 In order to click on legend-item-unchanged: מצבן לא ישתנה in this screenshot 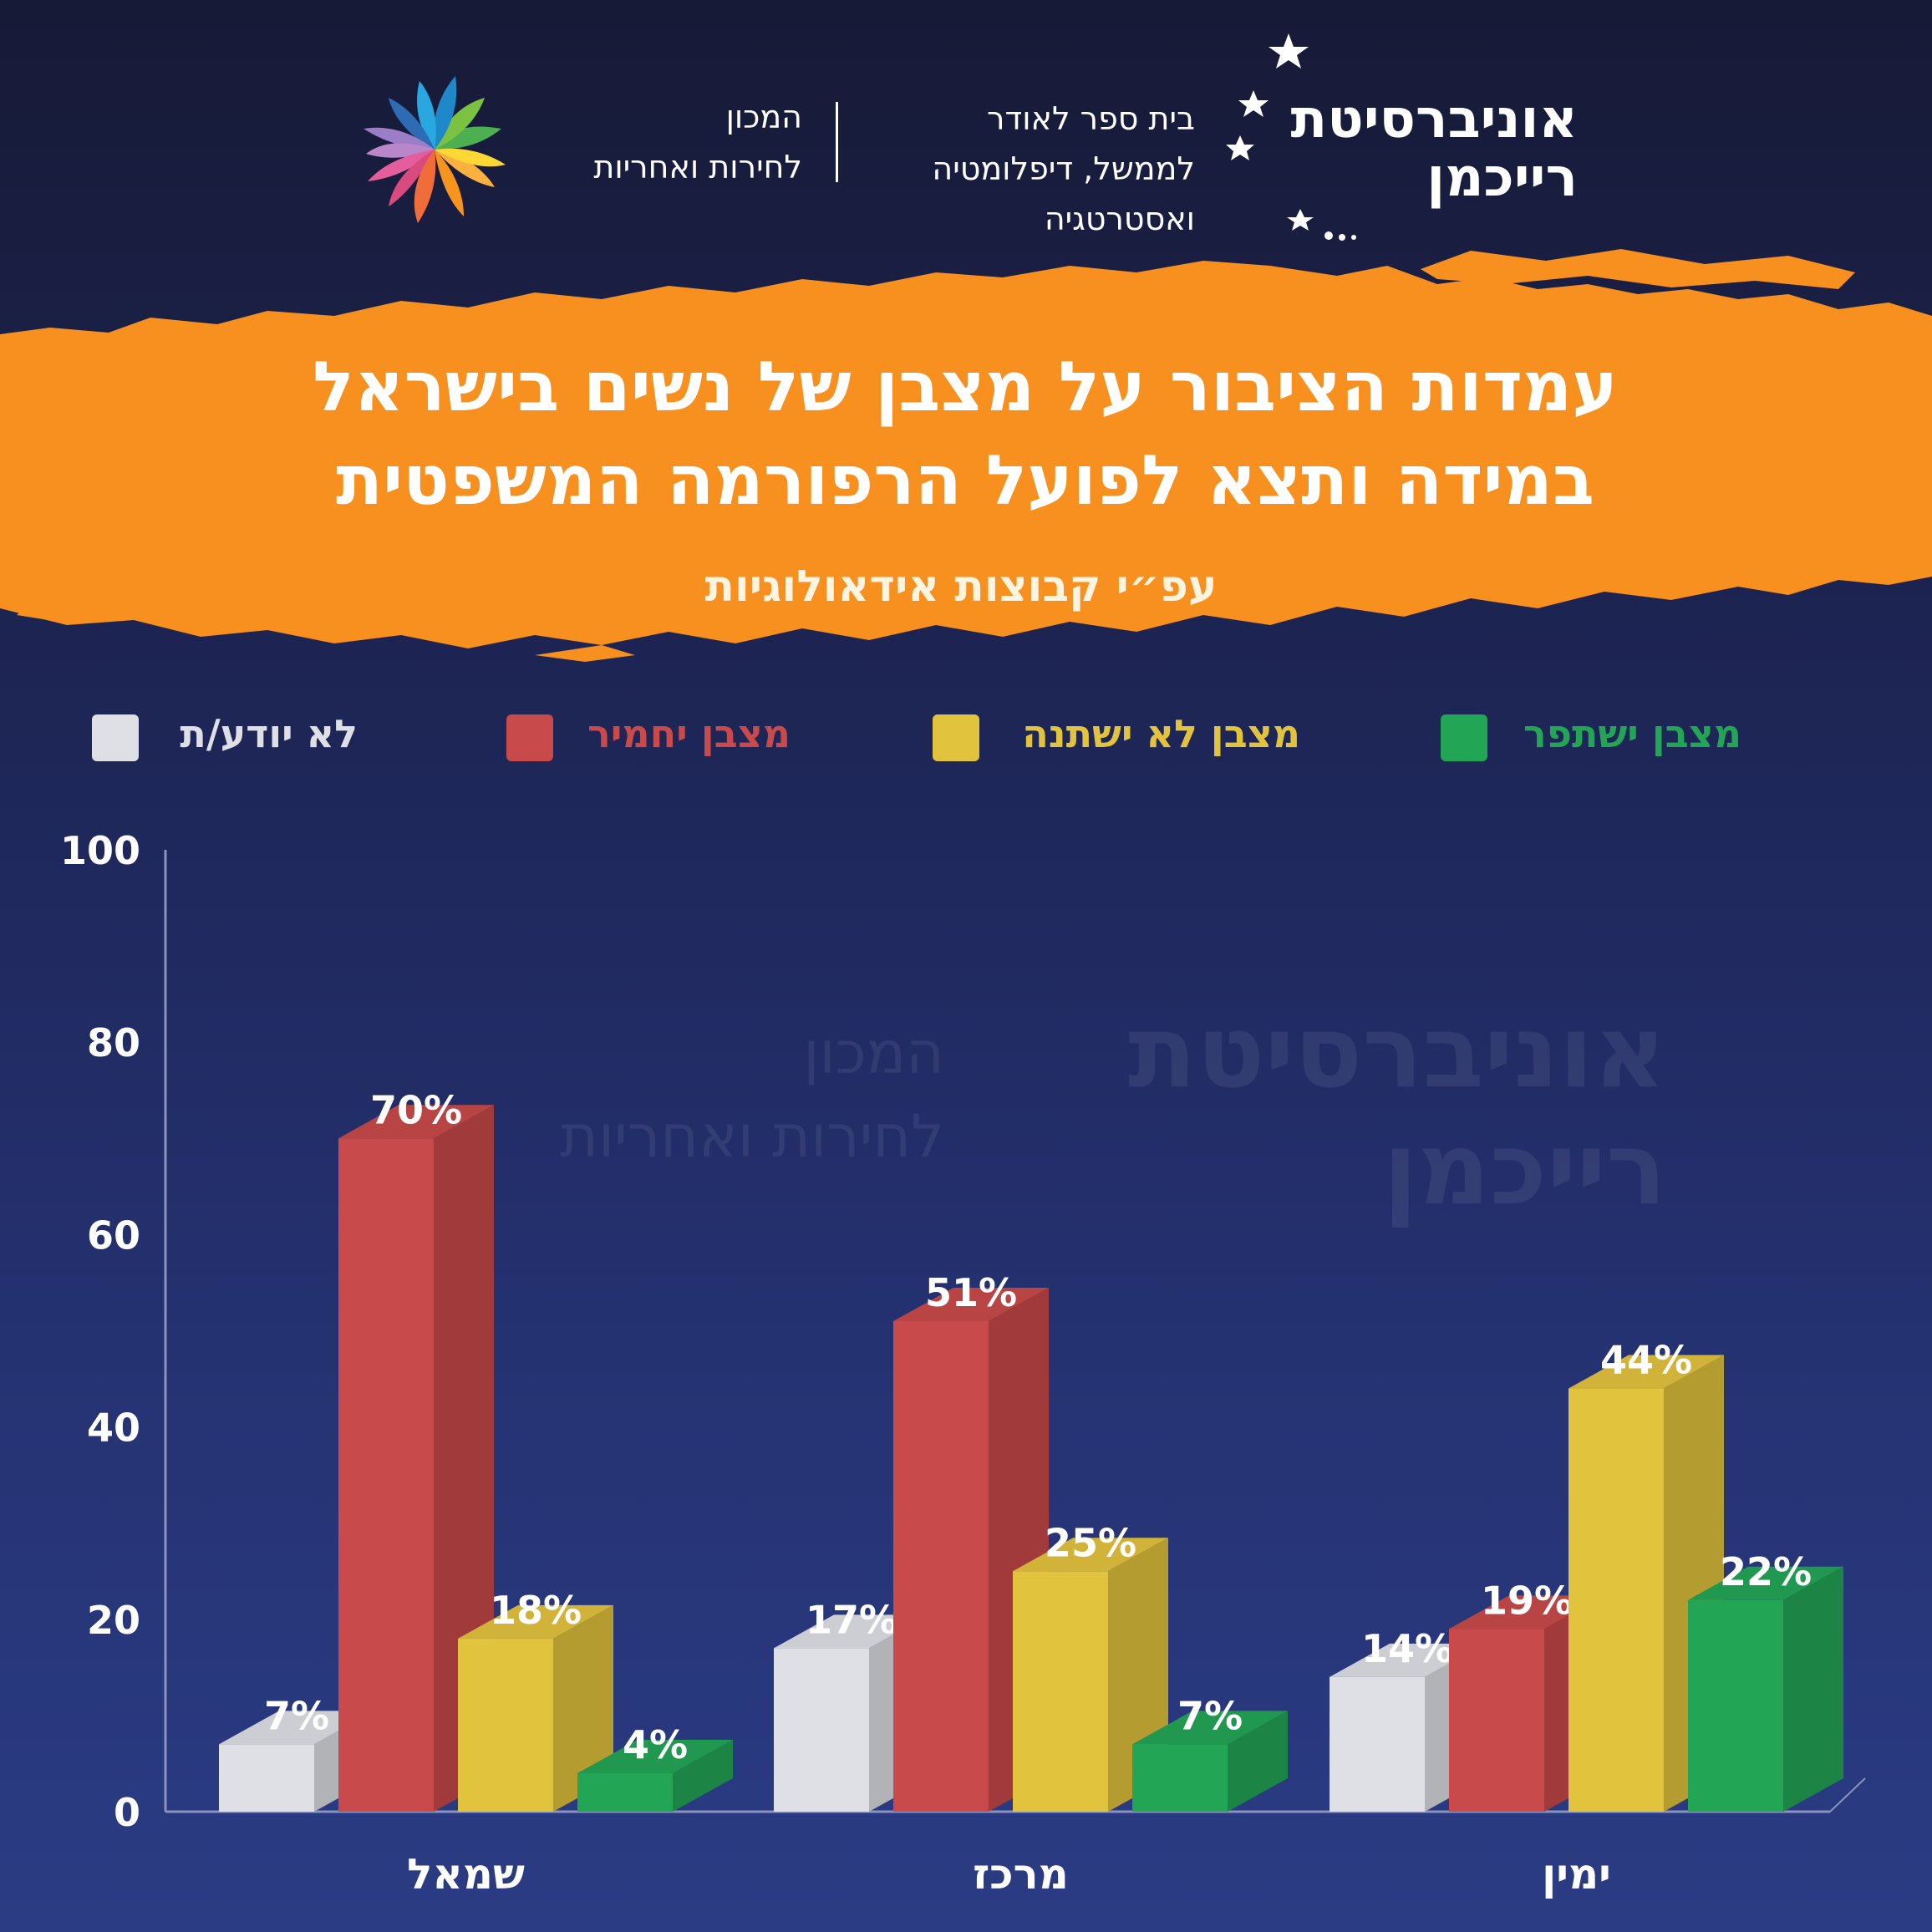, I will do `click(1116, 742)`.